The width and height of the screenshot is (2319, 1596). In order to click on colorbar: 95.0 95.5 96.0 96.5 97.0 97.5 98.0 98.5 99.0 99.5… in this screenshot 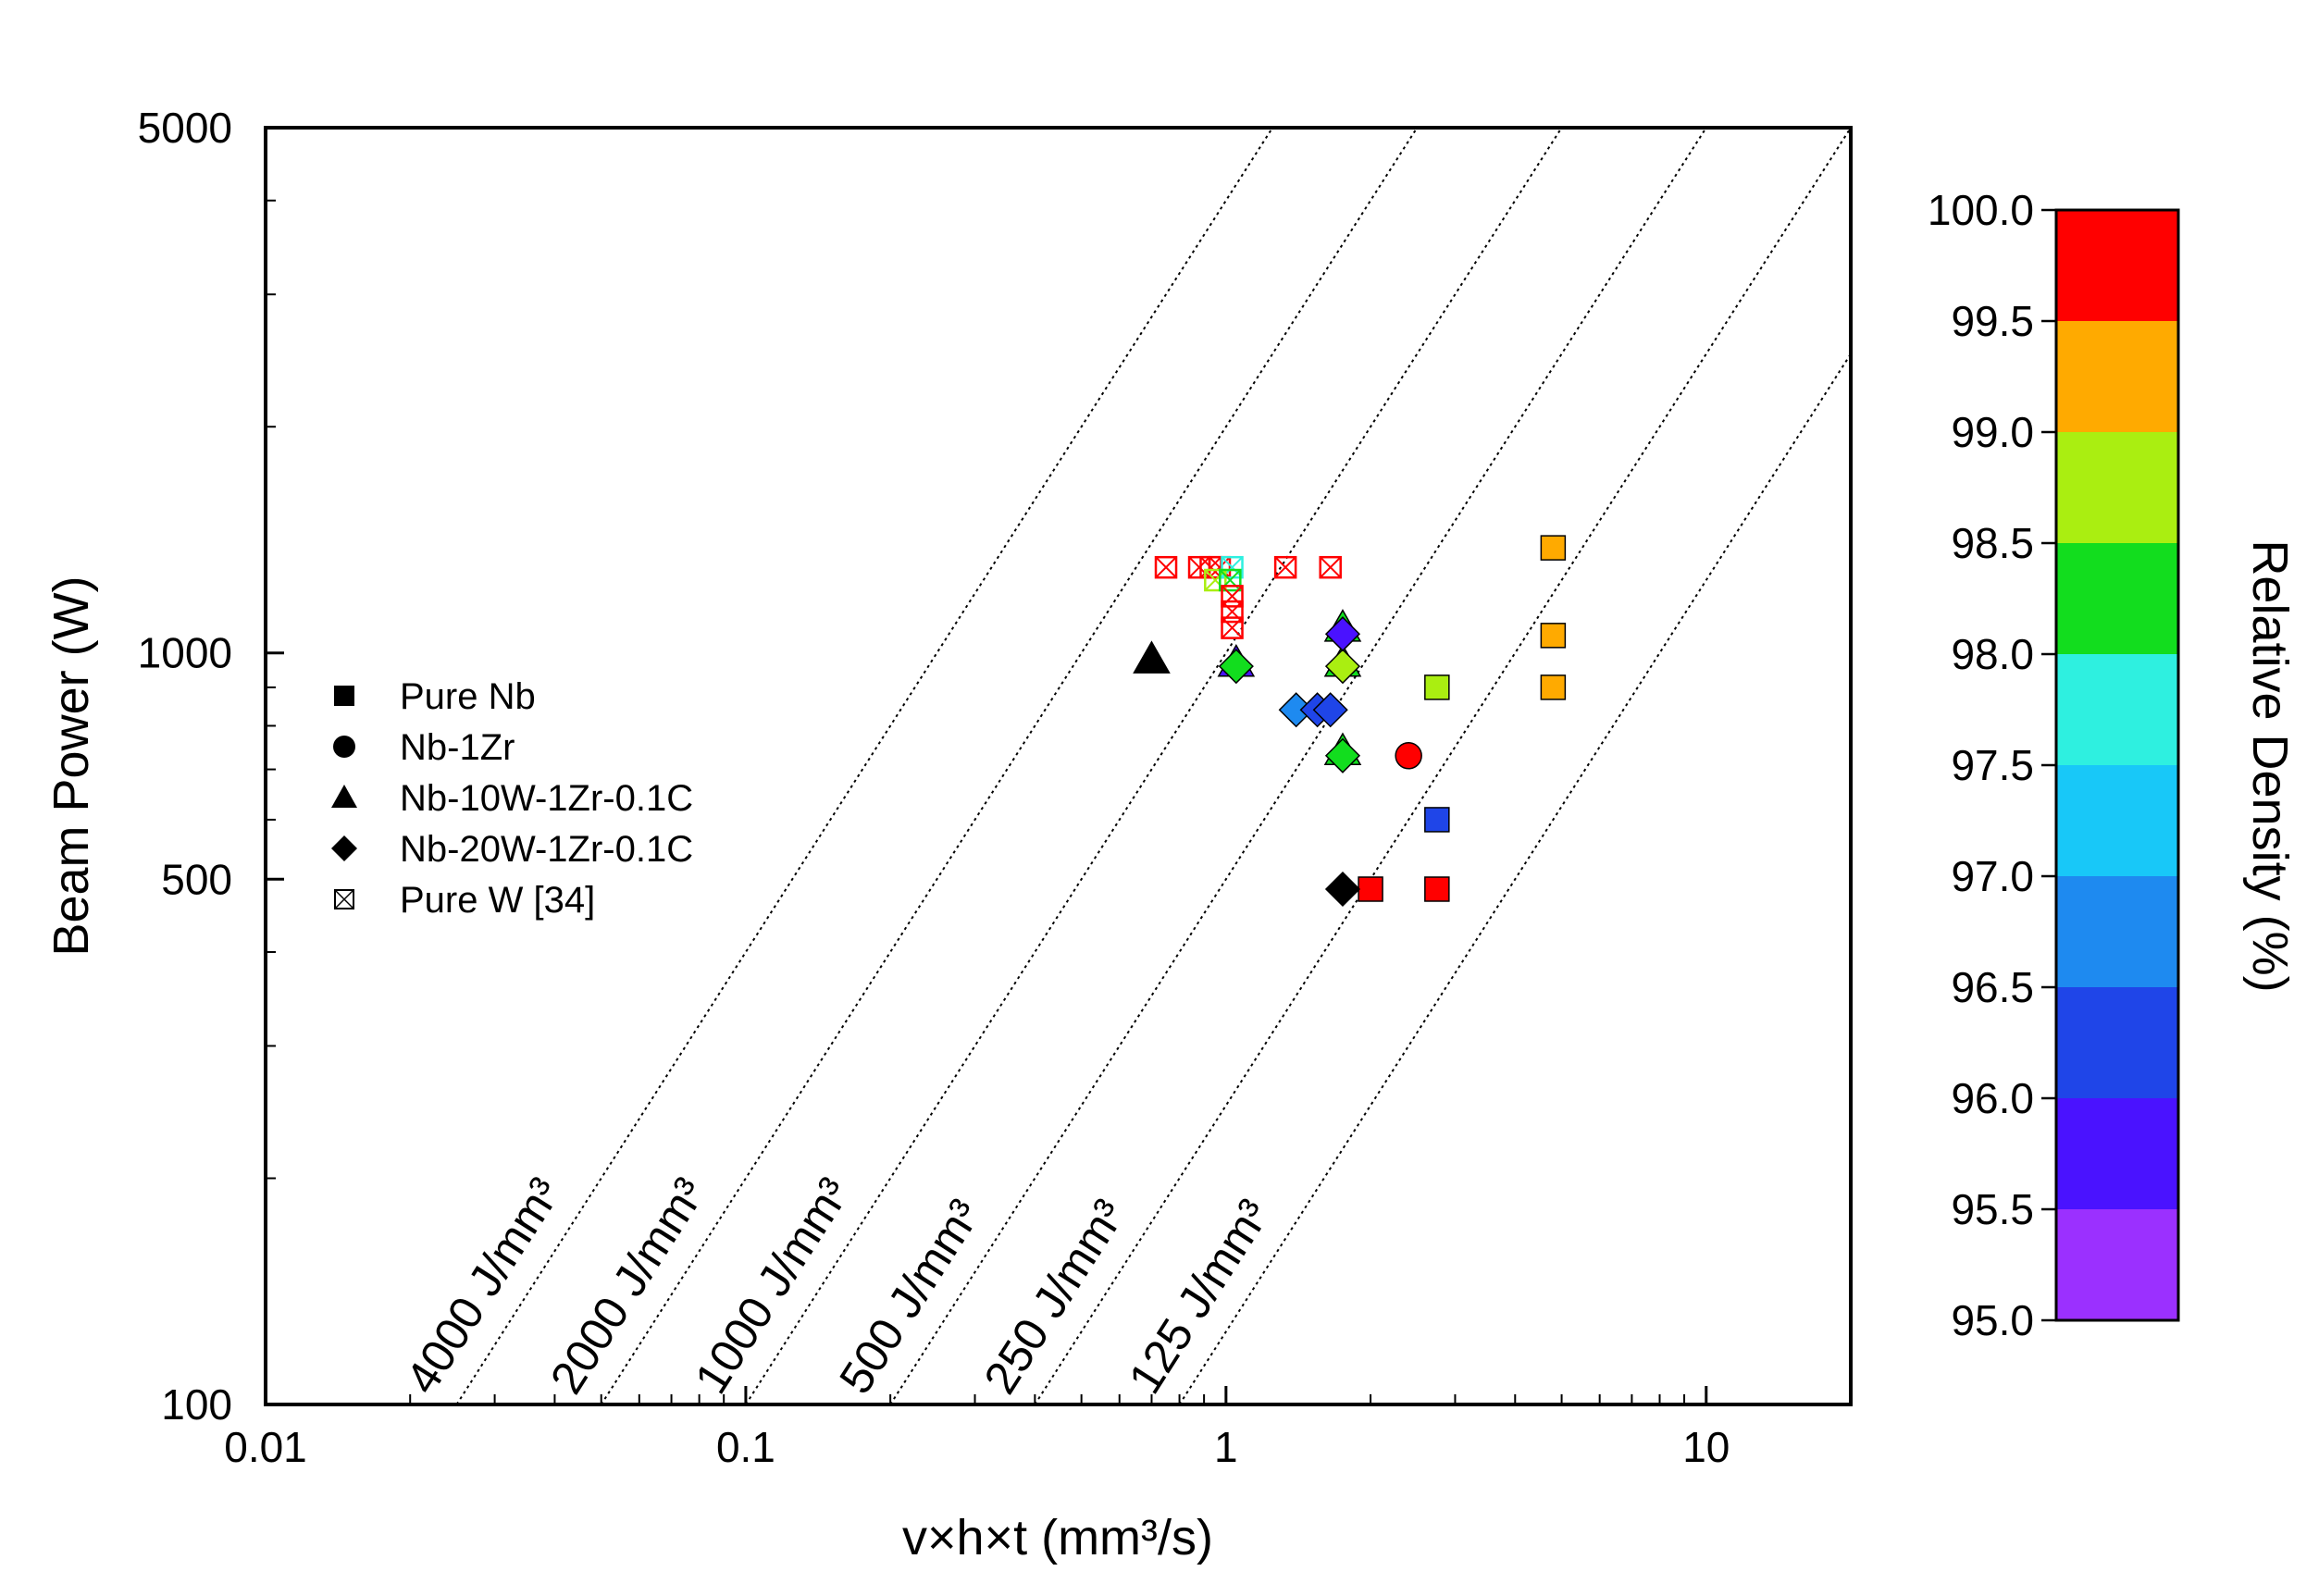, I will do `click(2054, 765)`.